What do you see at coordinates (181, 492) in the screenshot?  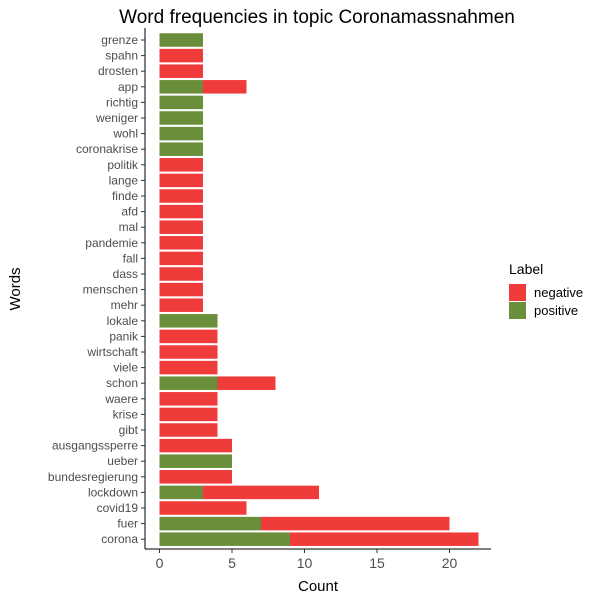 I see `bar-positive-lockdown` at bounding box center [181, 492].